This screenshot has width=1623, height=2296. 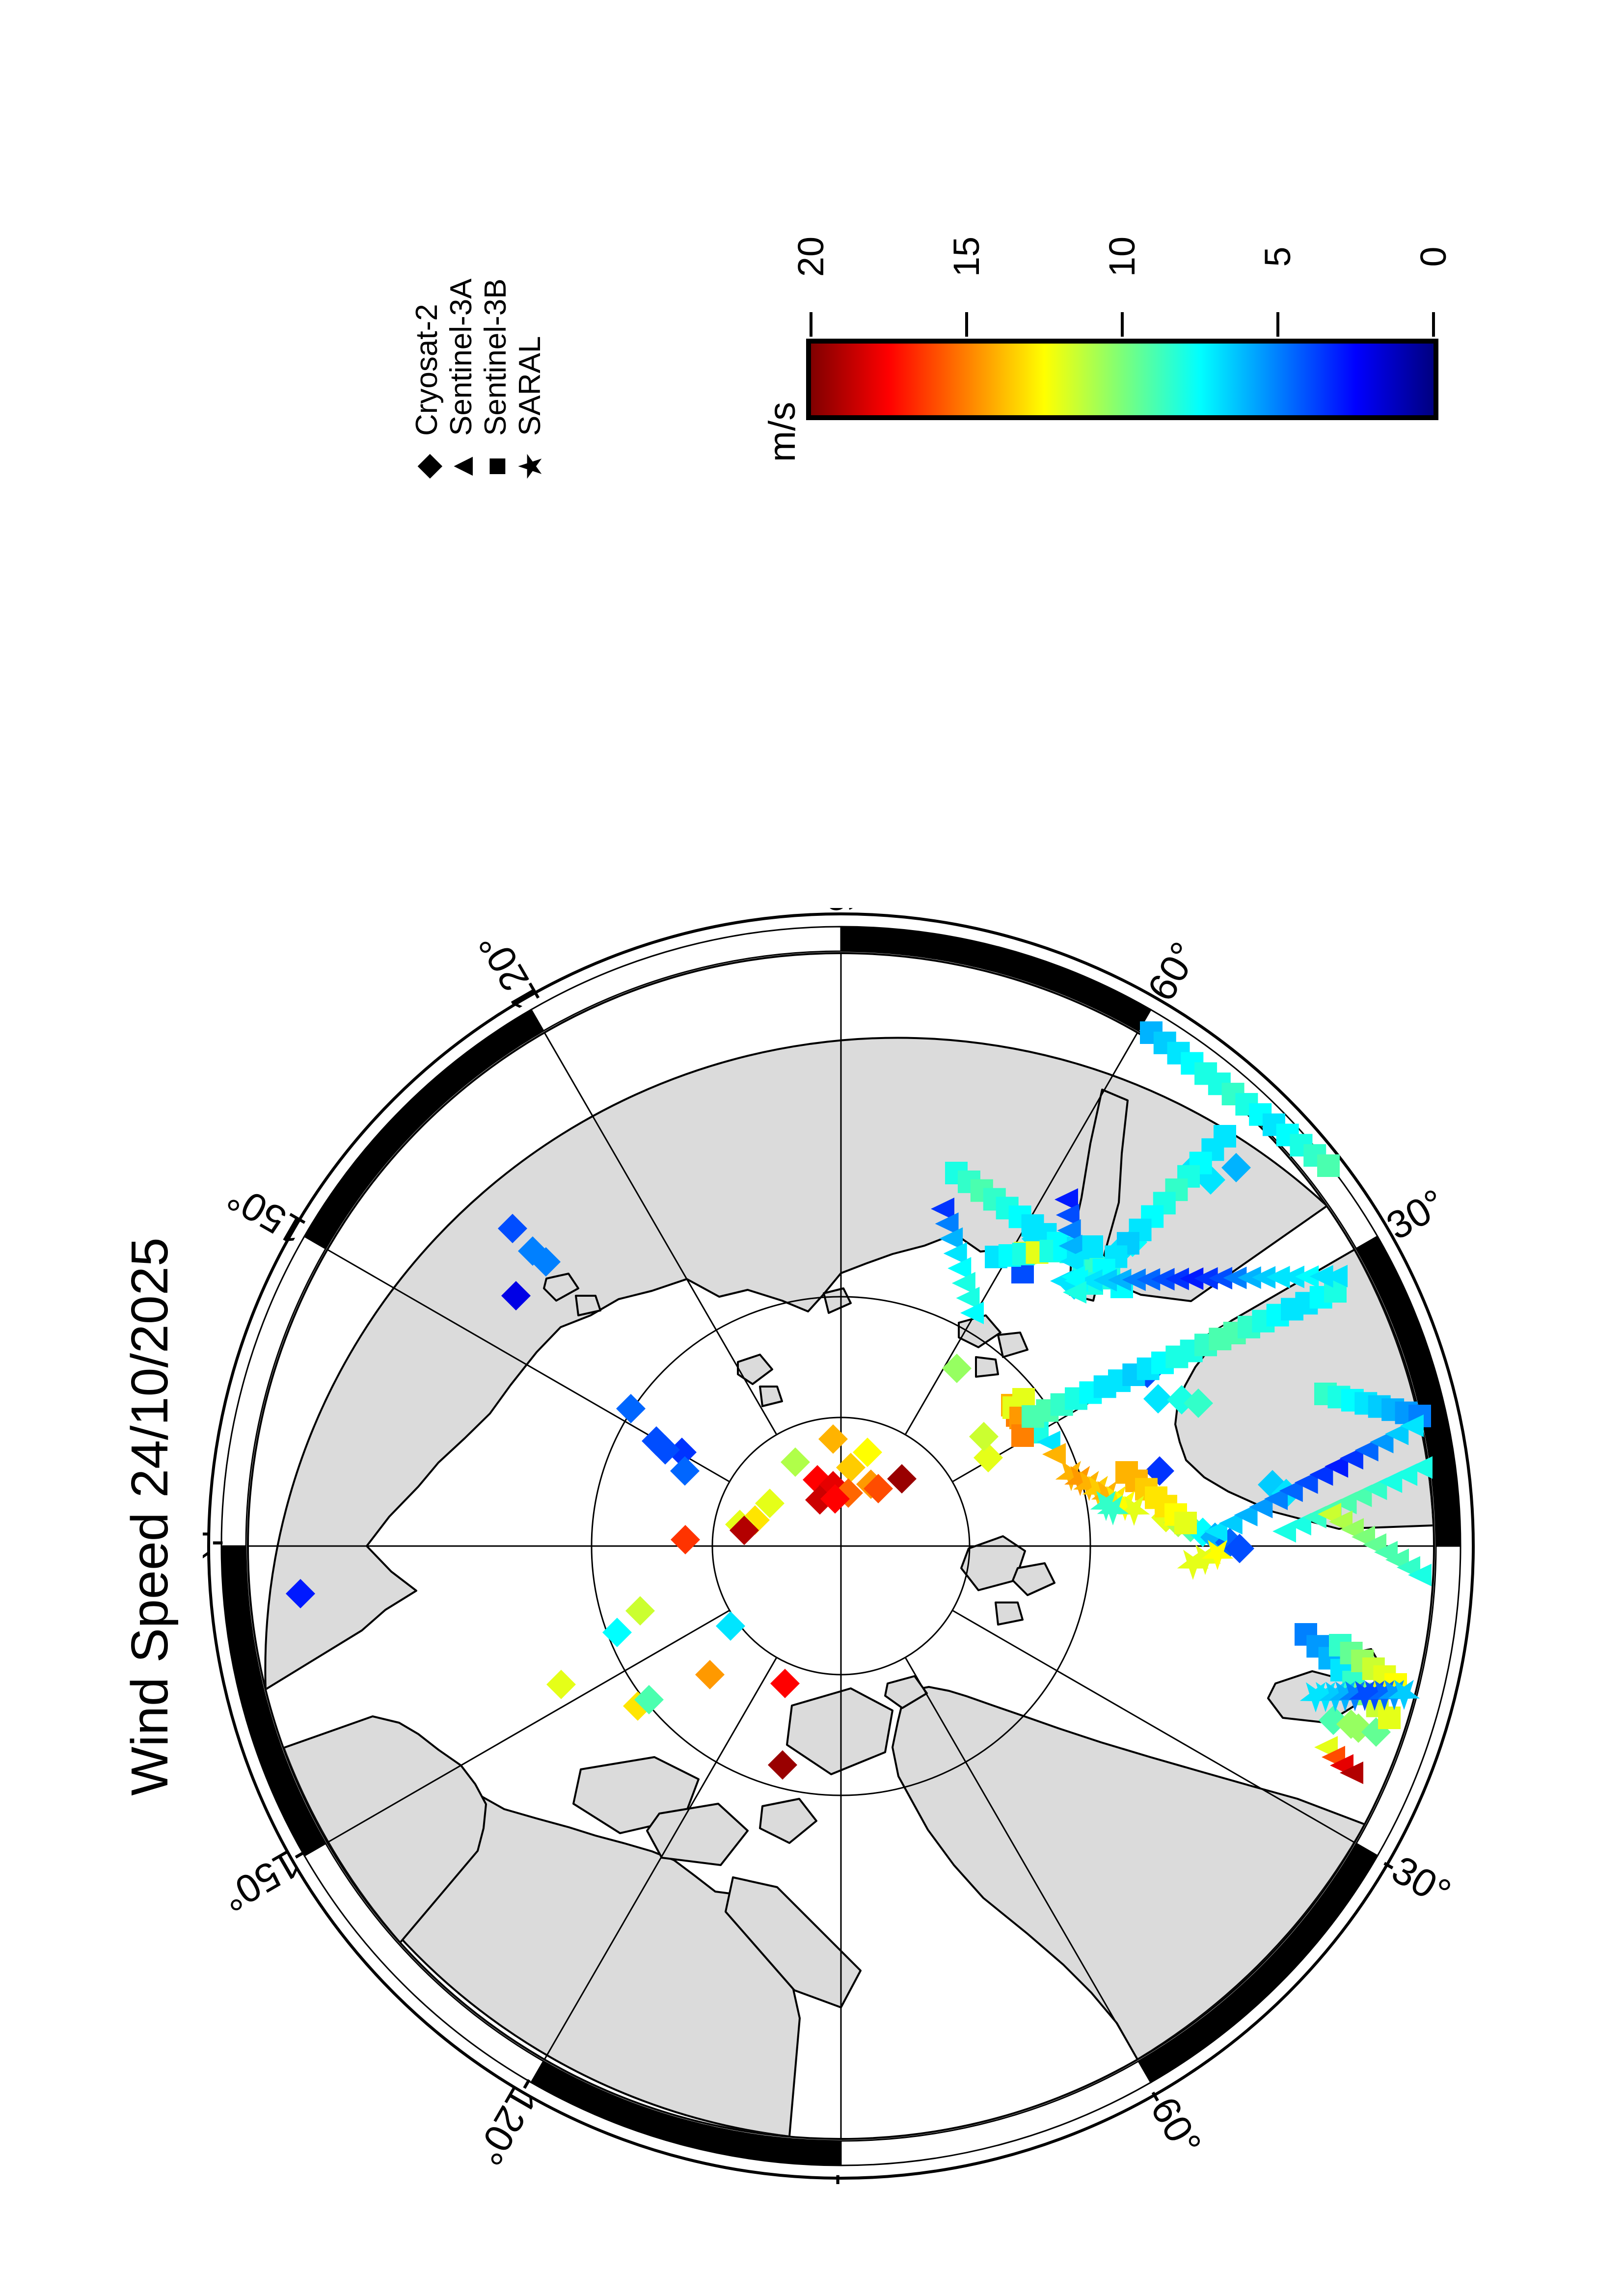 I want to click on longitude-label-150°: 150°, so click(x=266, y=1214).